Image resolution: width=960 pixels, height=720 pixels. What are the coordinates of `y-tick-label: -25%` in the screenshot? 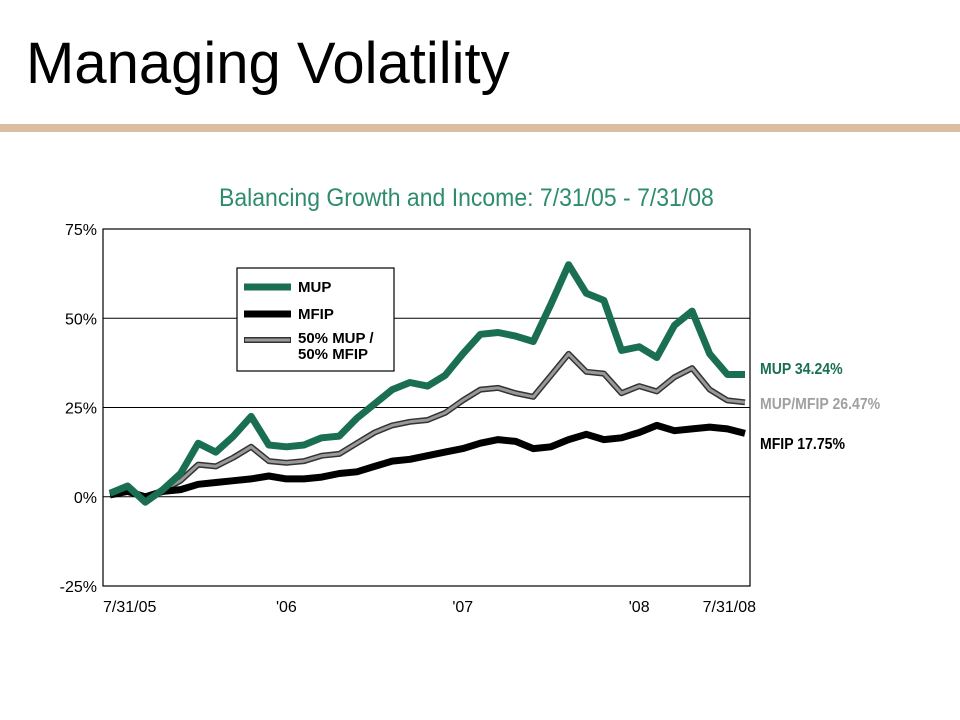 It's located at (78, 587).